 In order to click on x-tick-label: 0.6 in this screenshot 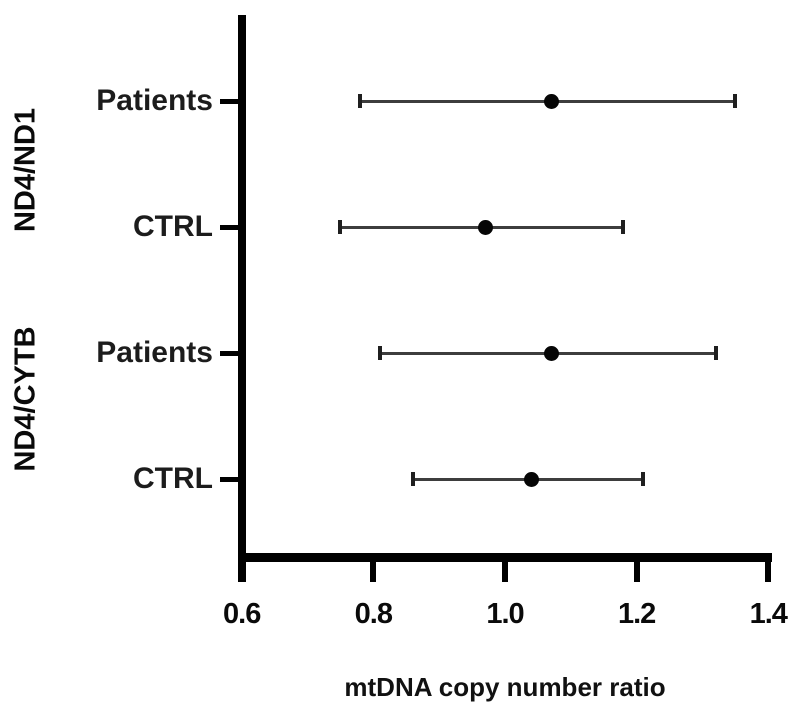, I will do `click(242, 614)`.